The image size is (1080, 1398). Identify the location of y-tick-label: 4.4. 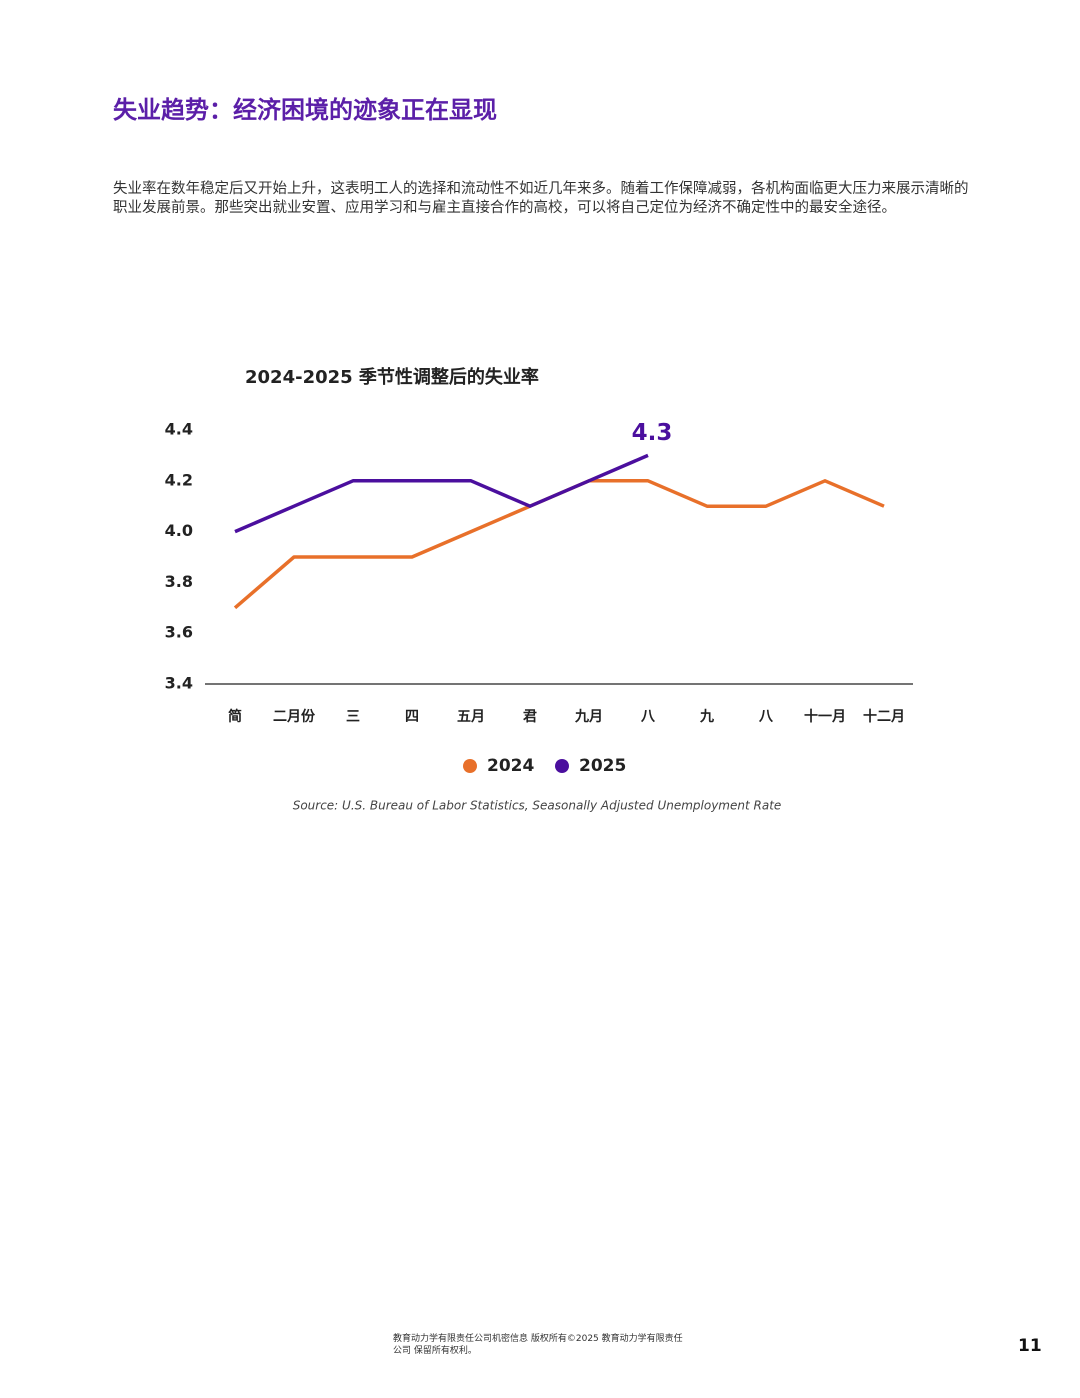
(179, 429).